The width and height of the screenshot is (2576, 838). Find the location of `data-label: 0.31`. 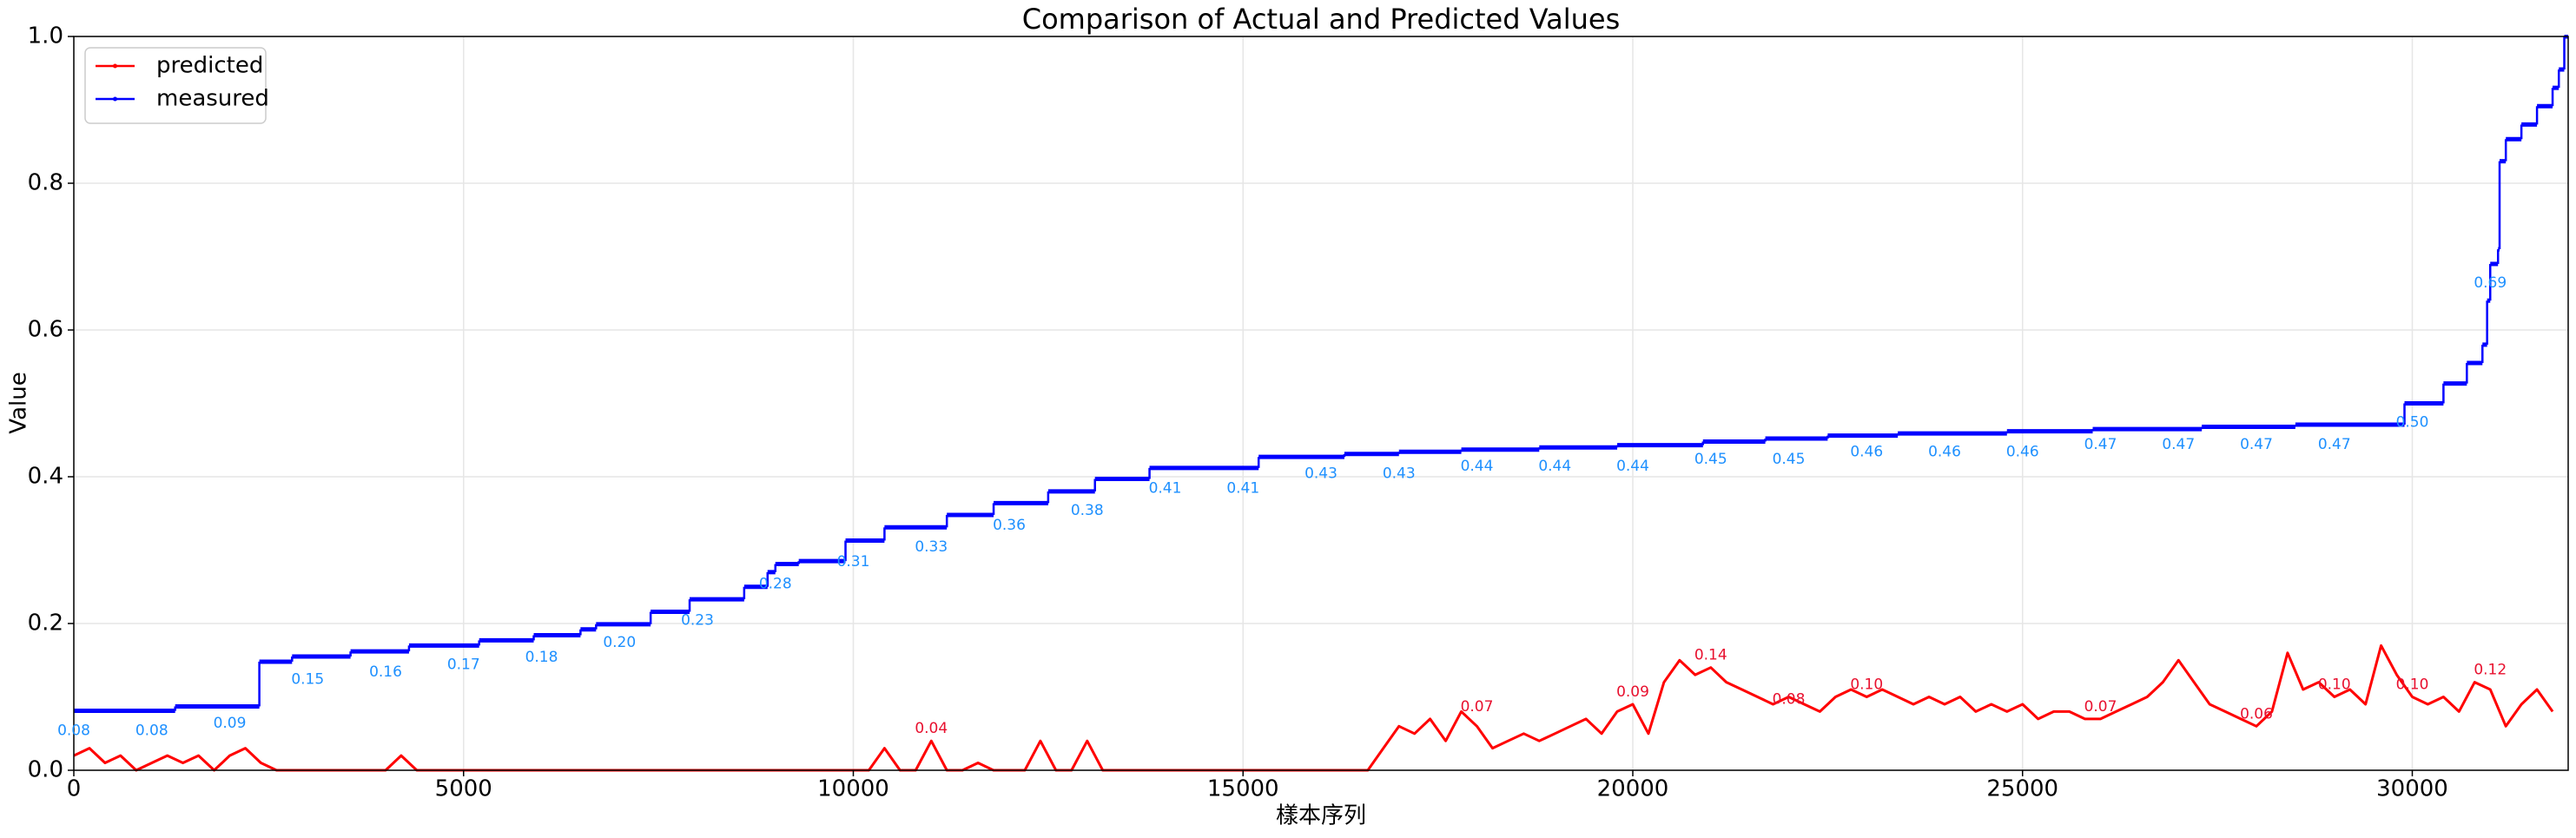

data-label: 0.31 is located at coordinates (853, 562).